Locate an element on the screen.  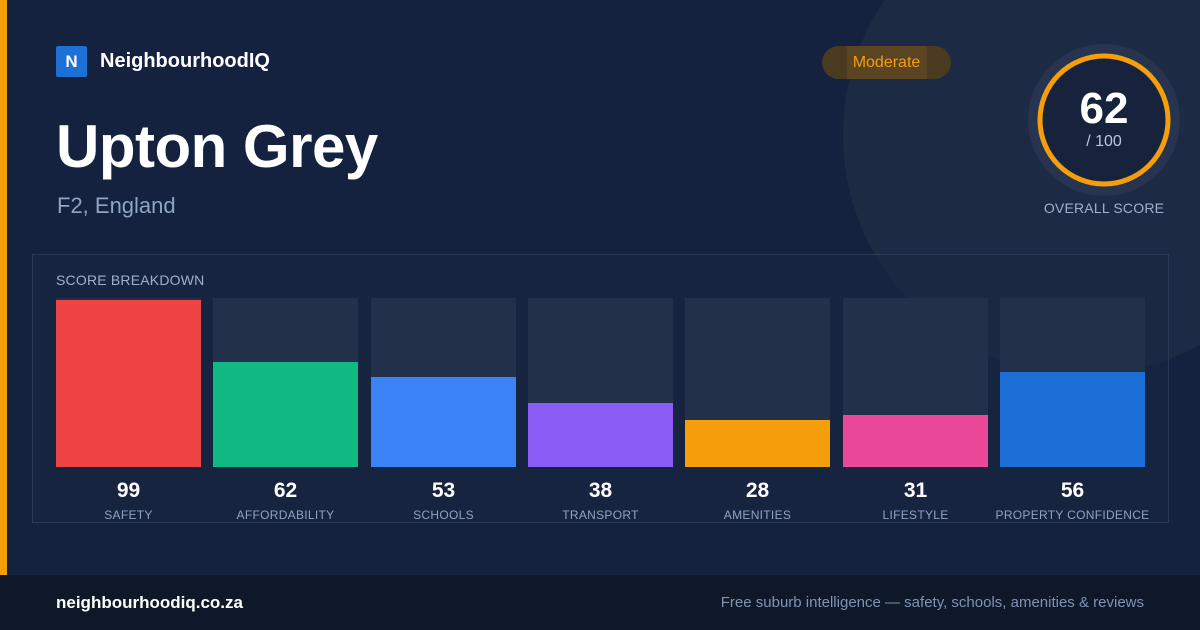
rating-badge: Moderate is located at coordinates (886, 62).